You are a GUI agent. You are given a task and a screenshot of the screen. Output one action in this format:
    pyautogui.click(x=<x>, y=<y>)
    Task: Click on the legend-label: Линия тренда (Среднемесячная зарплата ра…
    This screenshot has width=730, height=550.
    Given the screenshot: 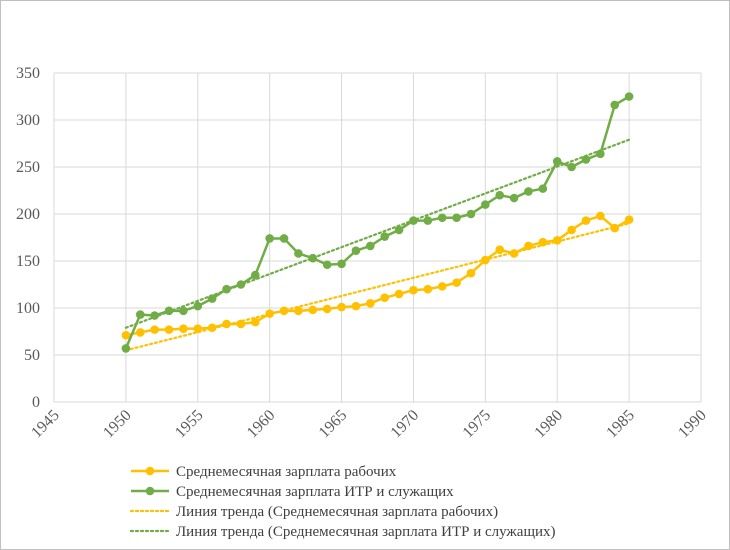 What is the action you would take?
    pyautogui.click(x=337, y=512)
    